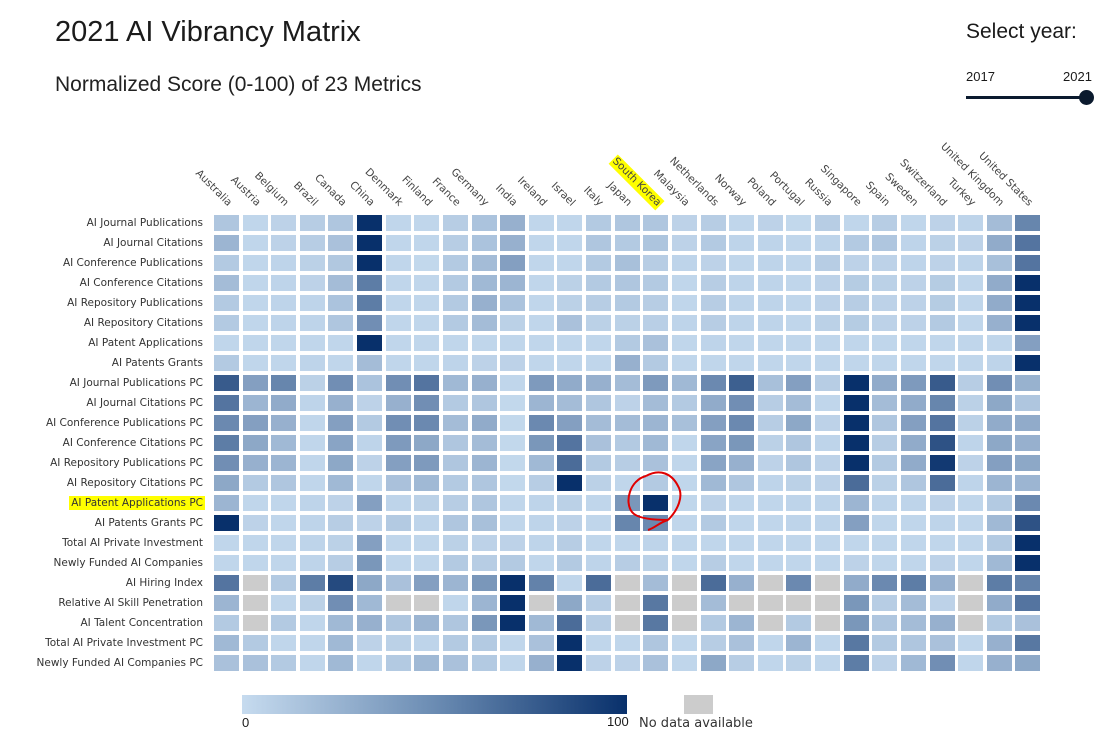 Image resolution: width=1118 pixels, height=748 pixels. I want to click on year-slider-thumb, so click(1086, 97).